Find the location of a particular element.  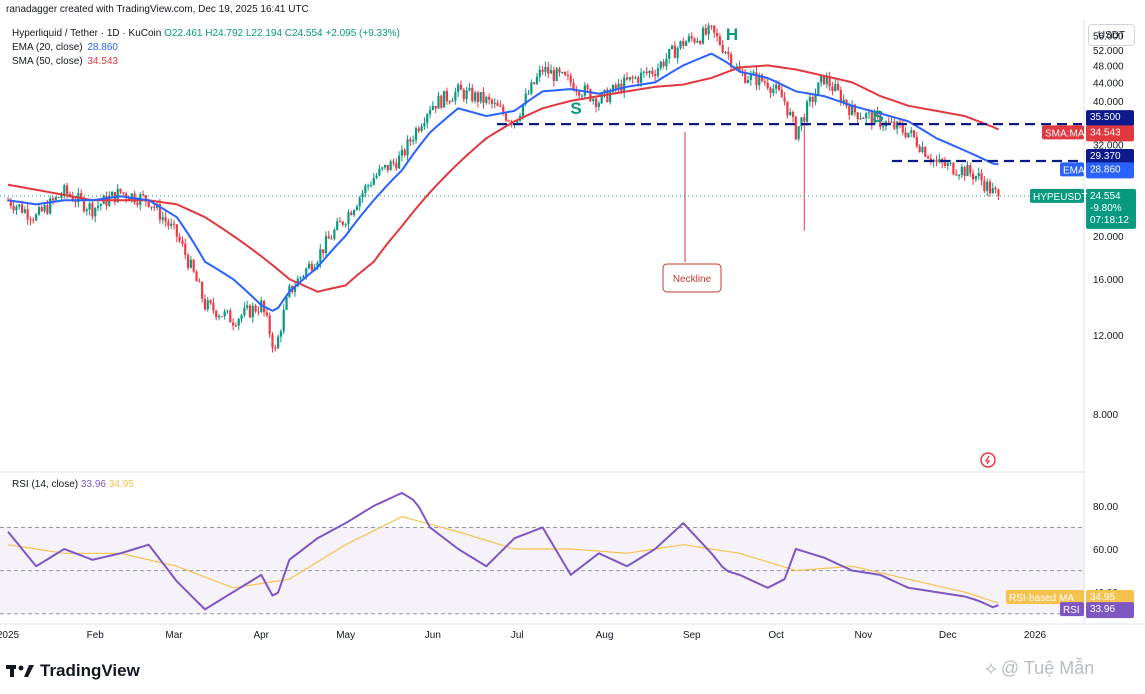

sma-legend-label: SMA (50, close) is located at coordinates (47, 61).